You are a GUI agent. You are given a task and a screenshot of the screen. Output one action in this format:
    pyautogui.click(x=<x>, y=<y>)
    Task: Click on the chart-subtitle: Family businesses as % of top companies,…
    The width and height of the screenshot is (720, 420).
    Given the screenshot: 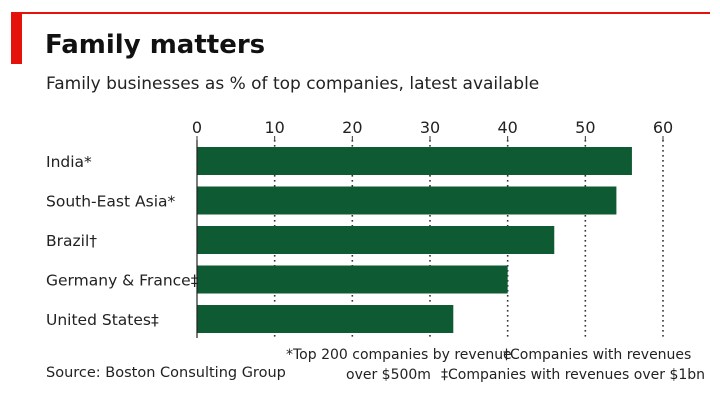 What is the action you would take?
    pyautogui.click(x=293, y=84)
    